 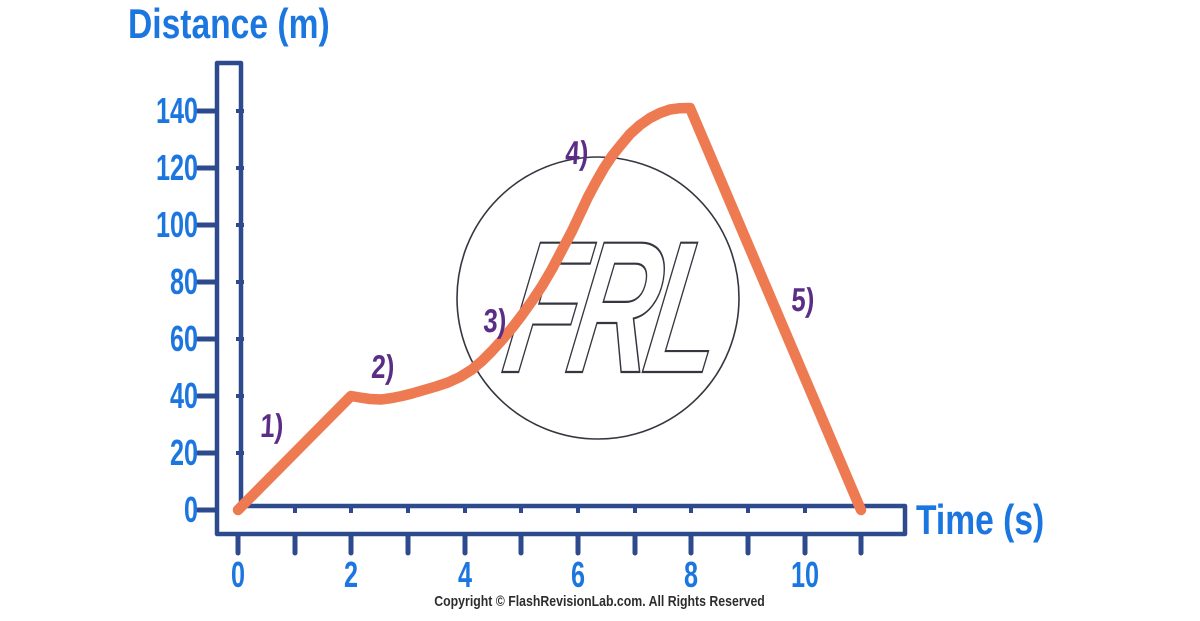 I want to click on segment-label-3: 3), so click(x=495, y=320).